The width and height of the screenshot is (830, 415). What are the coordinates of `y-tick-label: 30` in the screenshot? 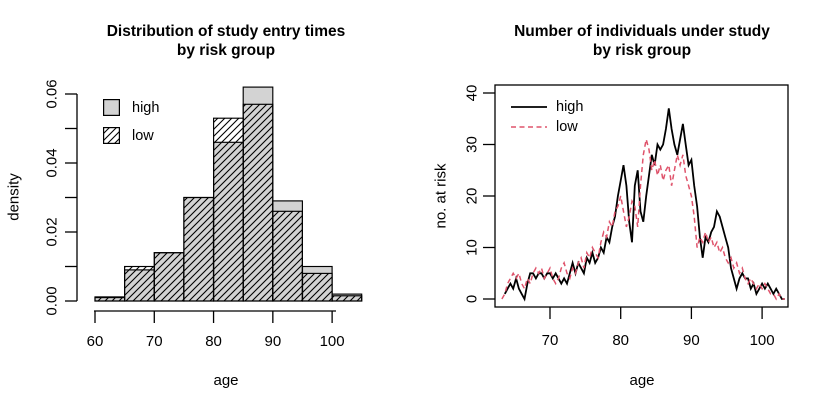 It's located at (472, 144).